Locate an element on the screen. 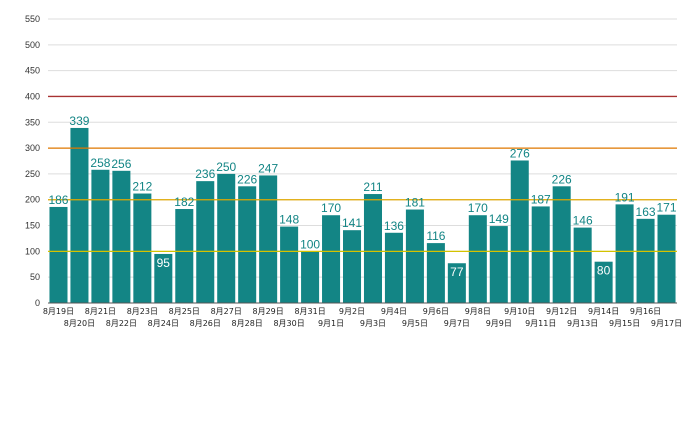 This screenshot has height=436, width=700. x-tick-label: 8月30日 is located at coordinates (288, 323).